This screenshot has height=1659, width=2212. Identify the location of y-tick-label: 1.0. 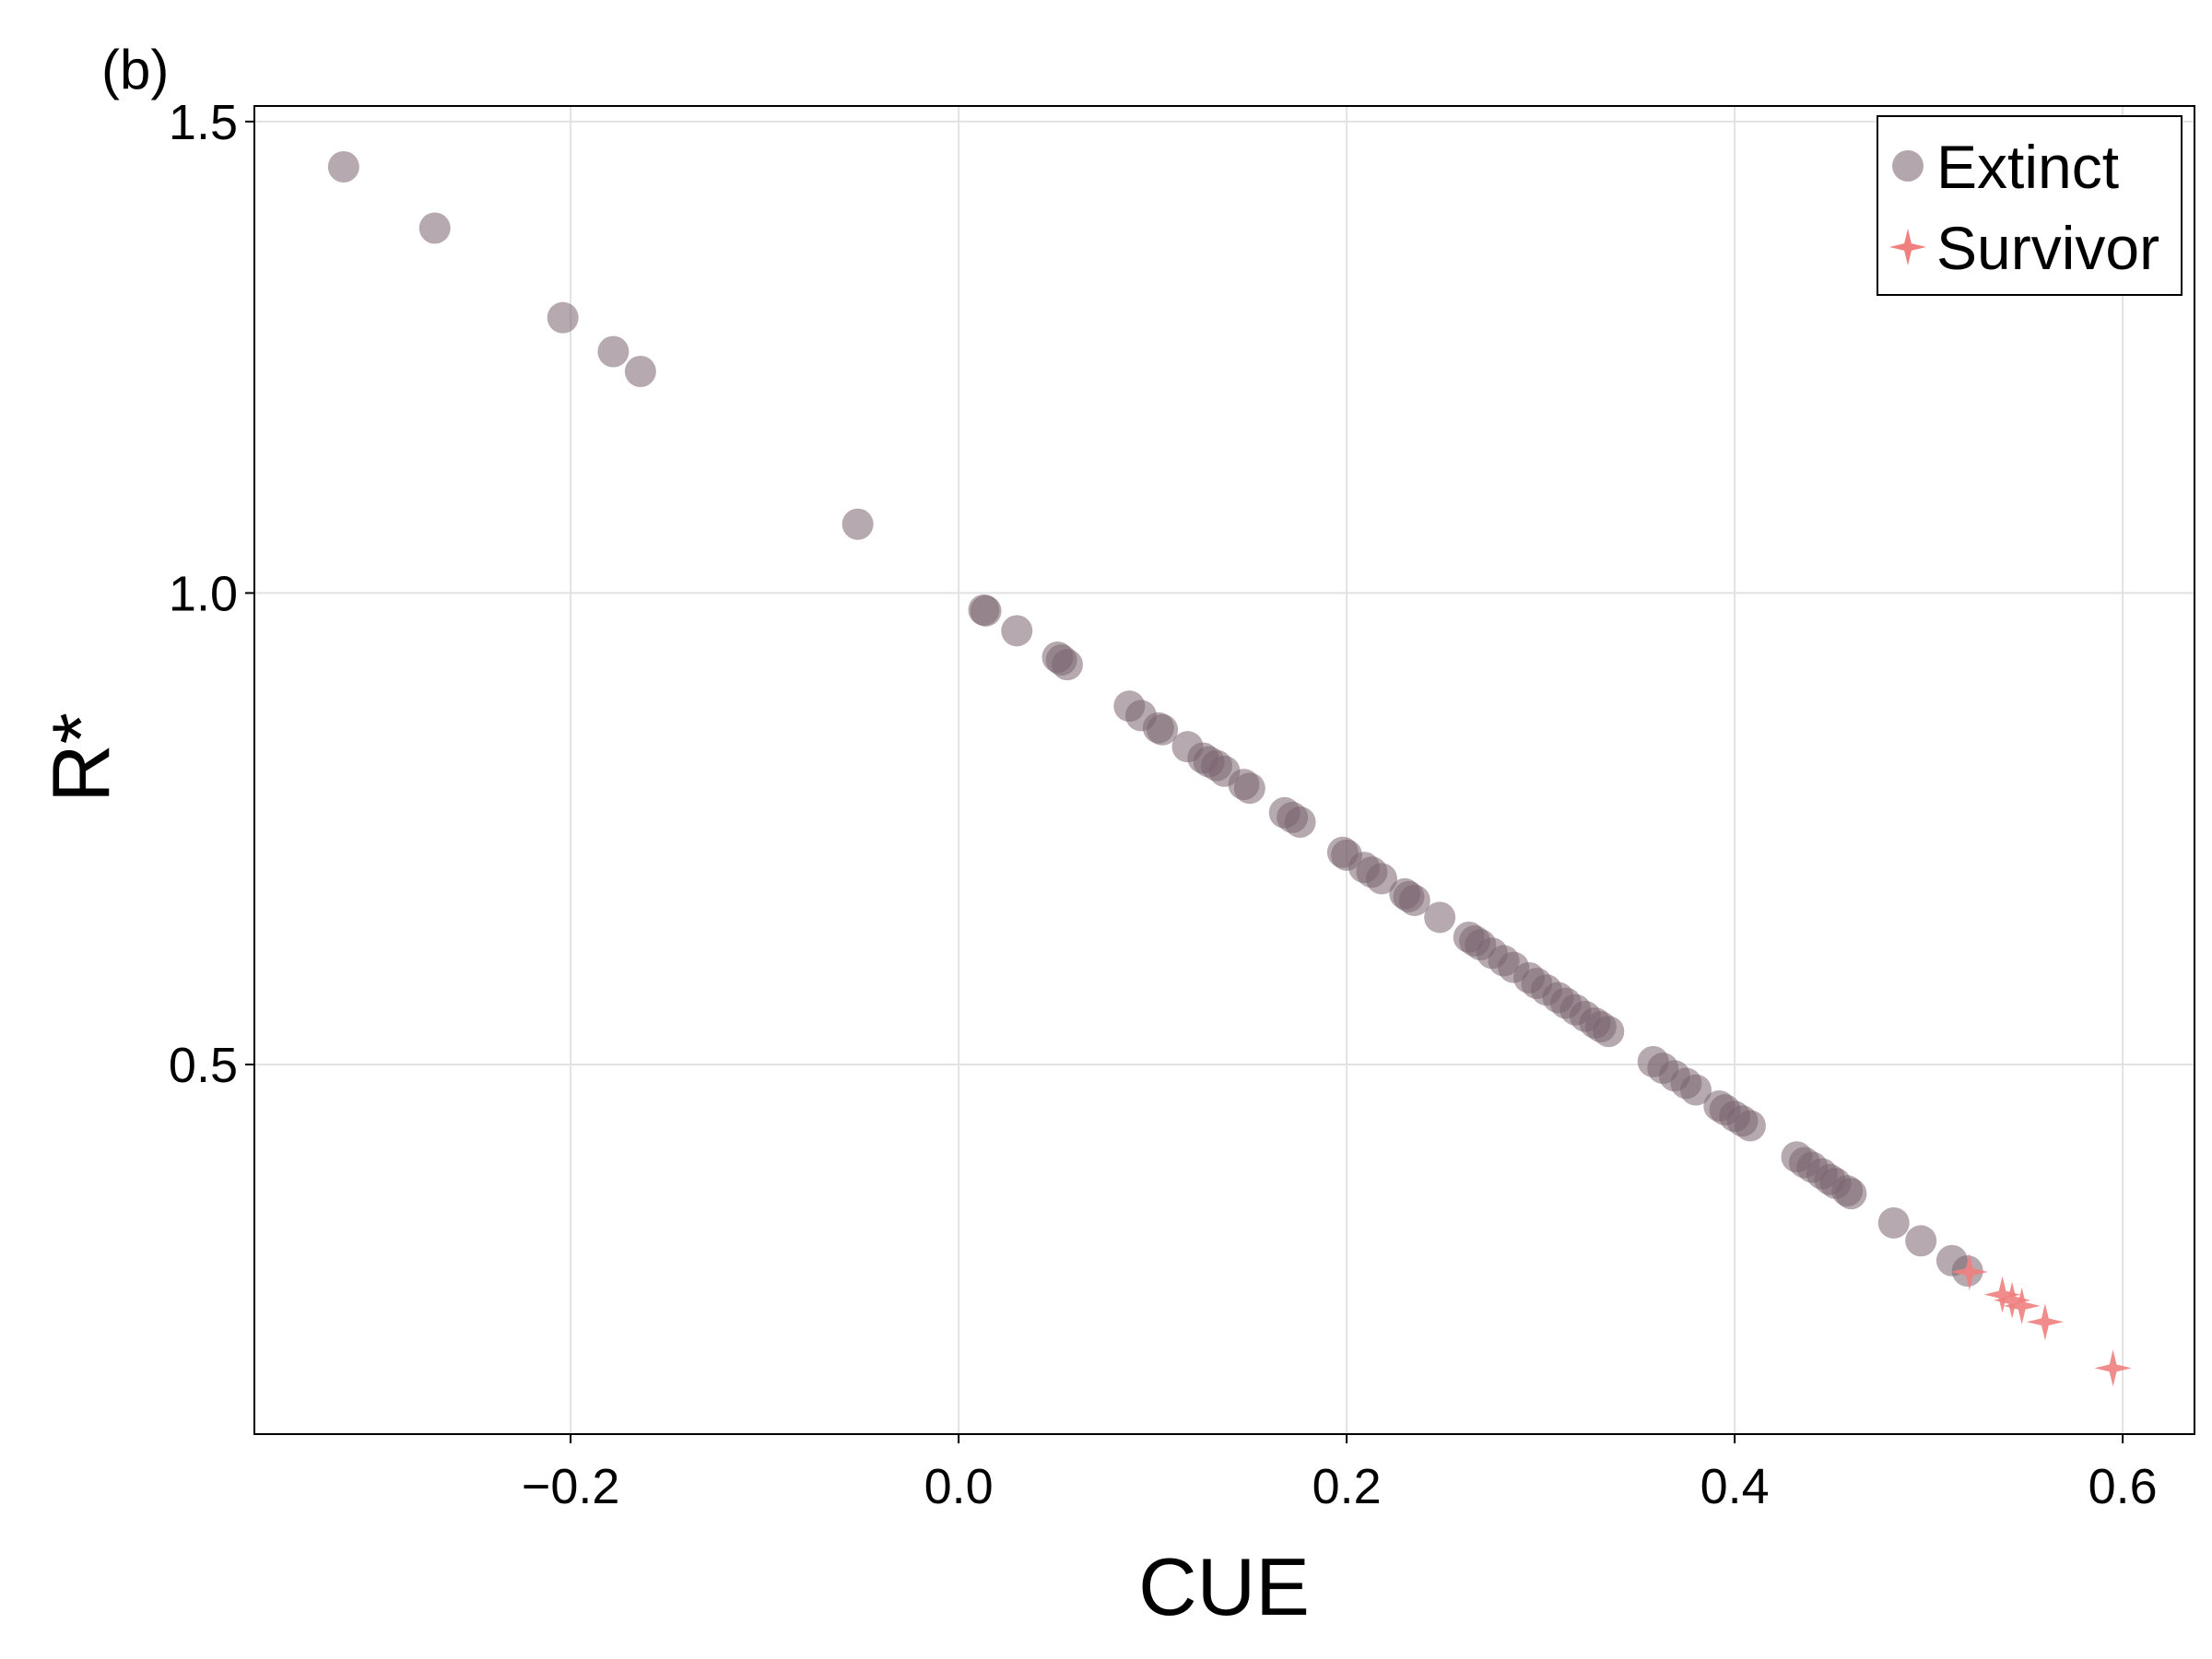
(203, 593).